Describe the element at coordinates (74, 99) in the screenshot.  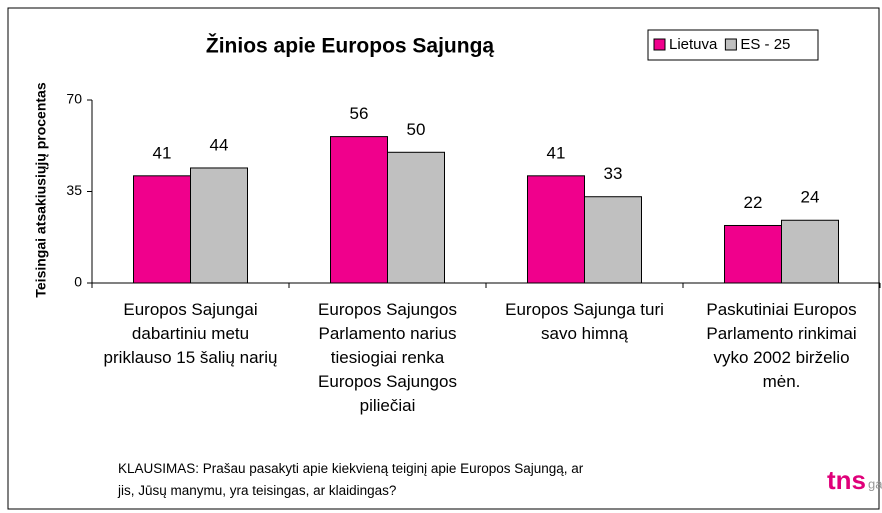
I see `y-tick-label: 70` at that location.